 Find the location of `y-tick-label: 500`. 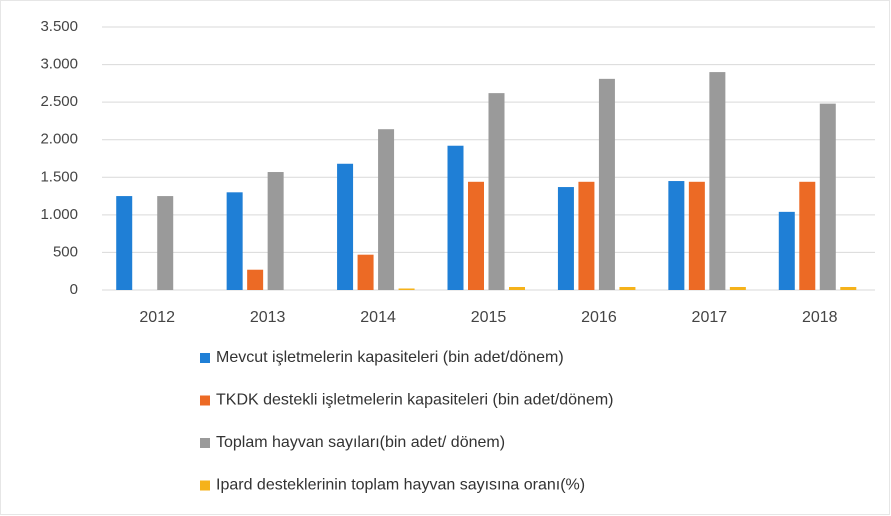

y-tick-label: 500 is located at coordinates (65, 251).